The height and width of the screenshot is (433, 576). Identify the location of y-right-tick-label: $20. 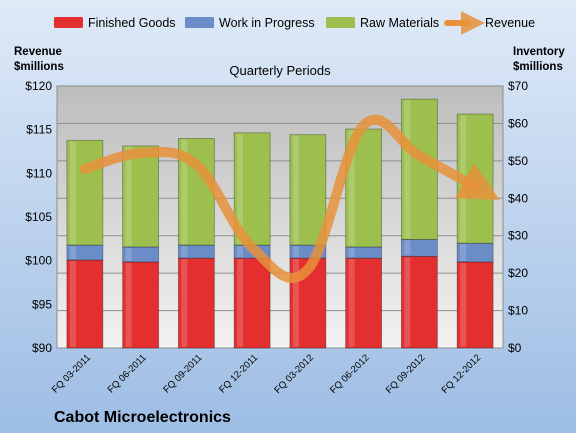
(518, 273).